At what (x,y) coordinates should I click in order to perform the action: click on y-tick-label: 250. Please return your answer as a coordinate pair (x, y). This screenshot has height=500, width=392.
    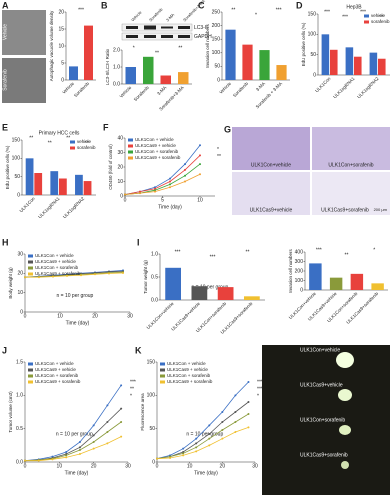
    Looking at the image, I should click on (216, 12).